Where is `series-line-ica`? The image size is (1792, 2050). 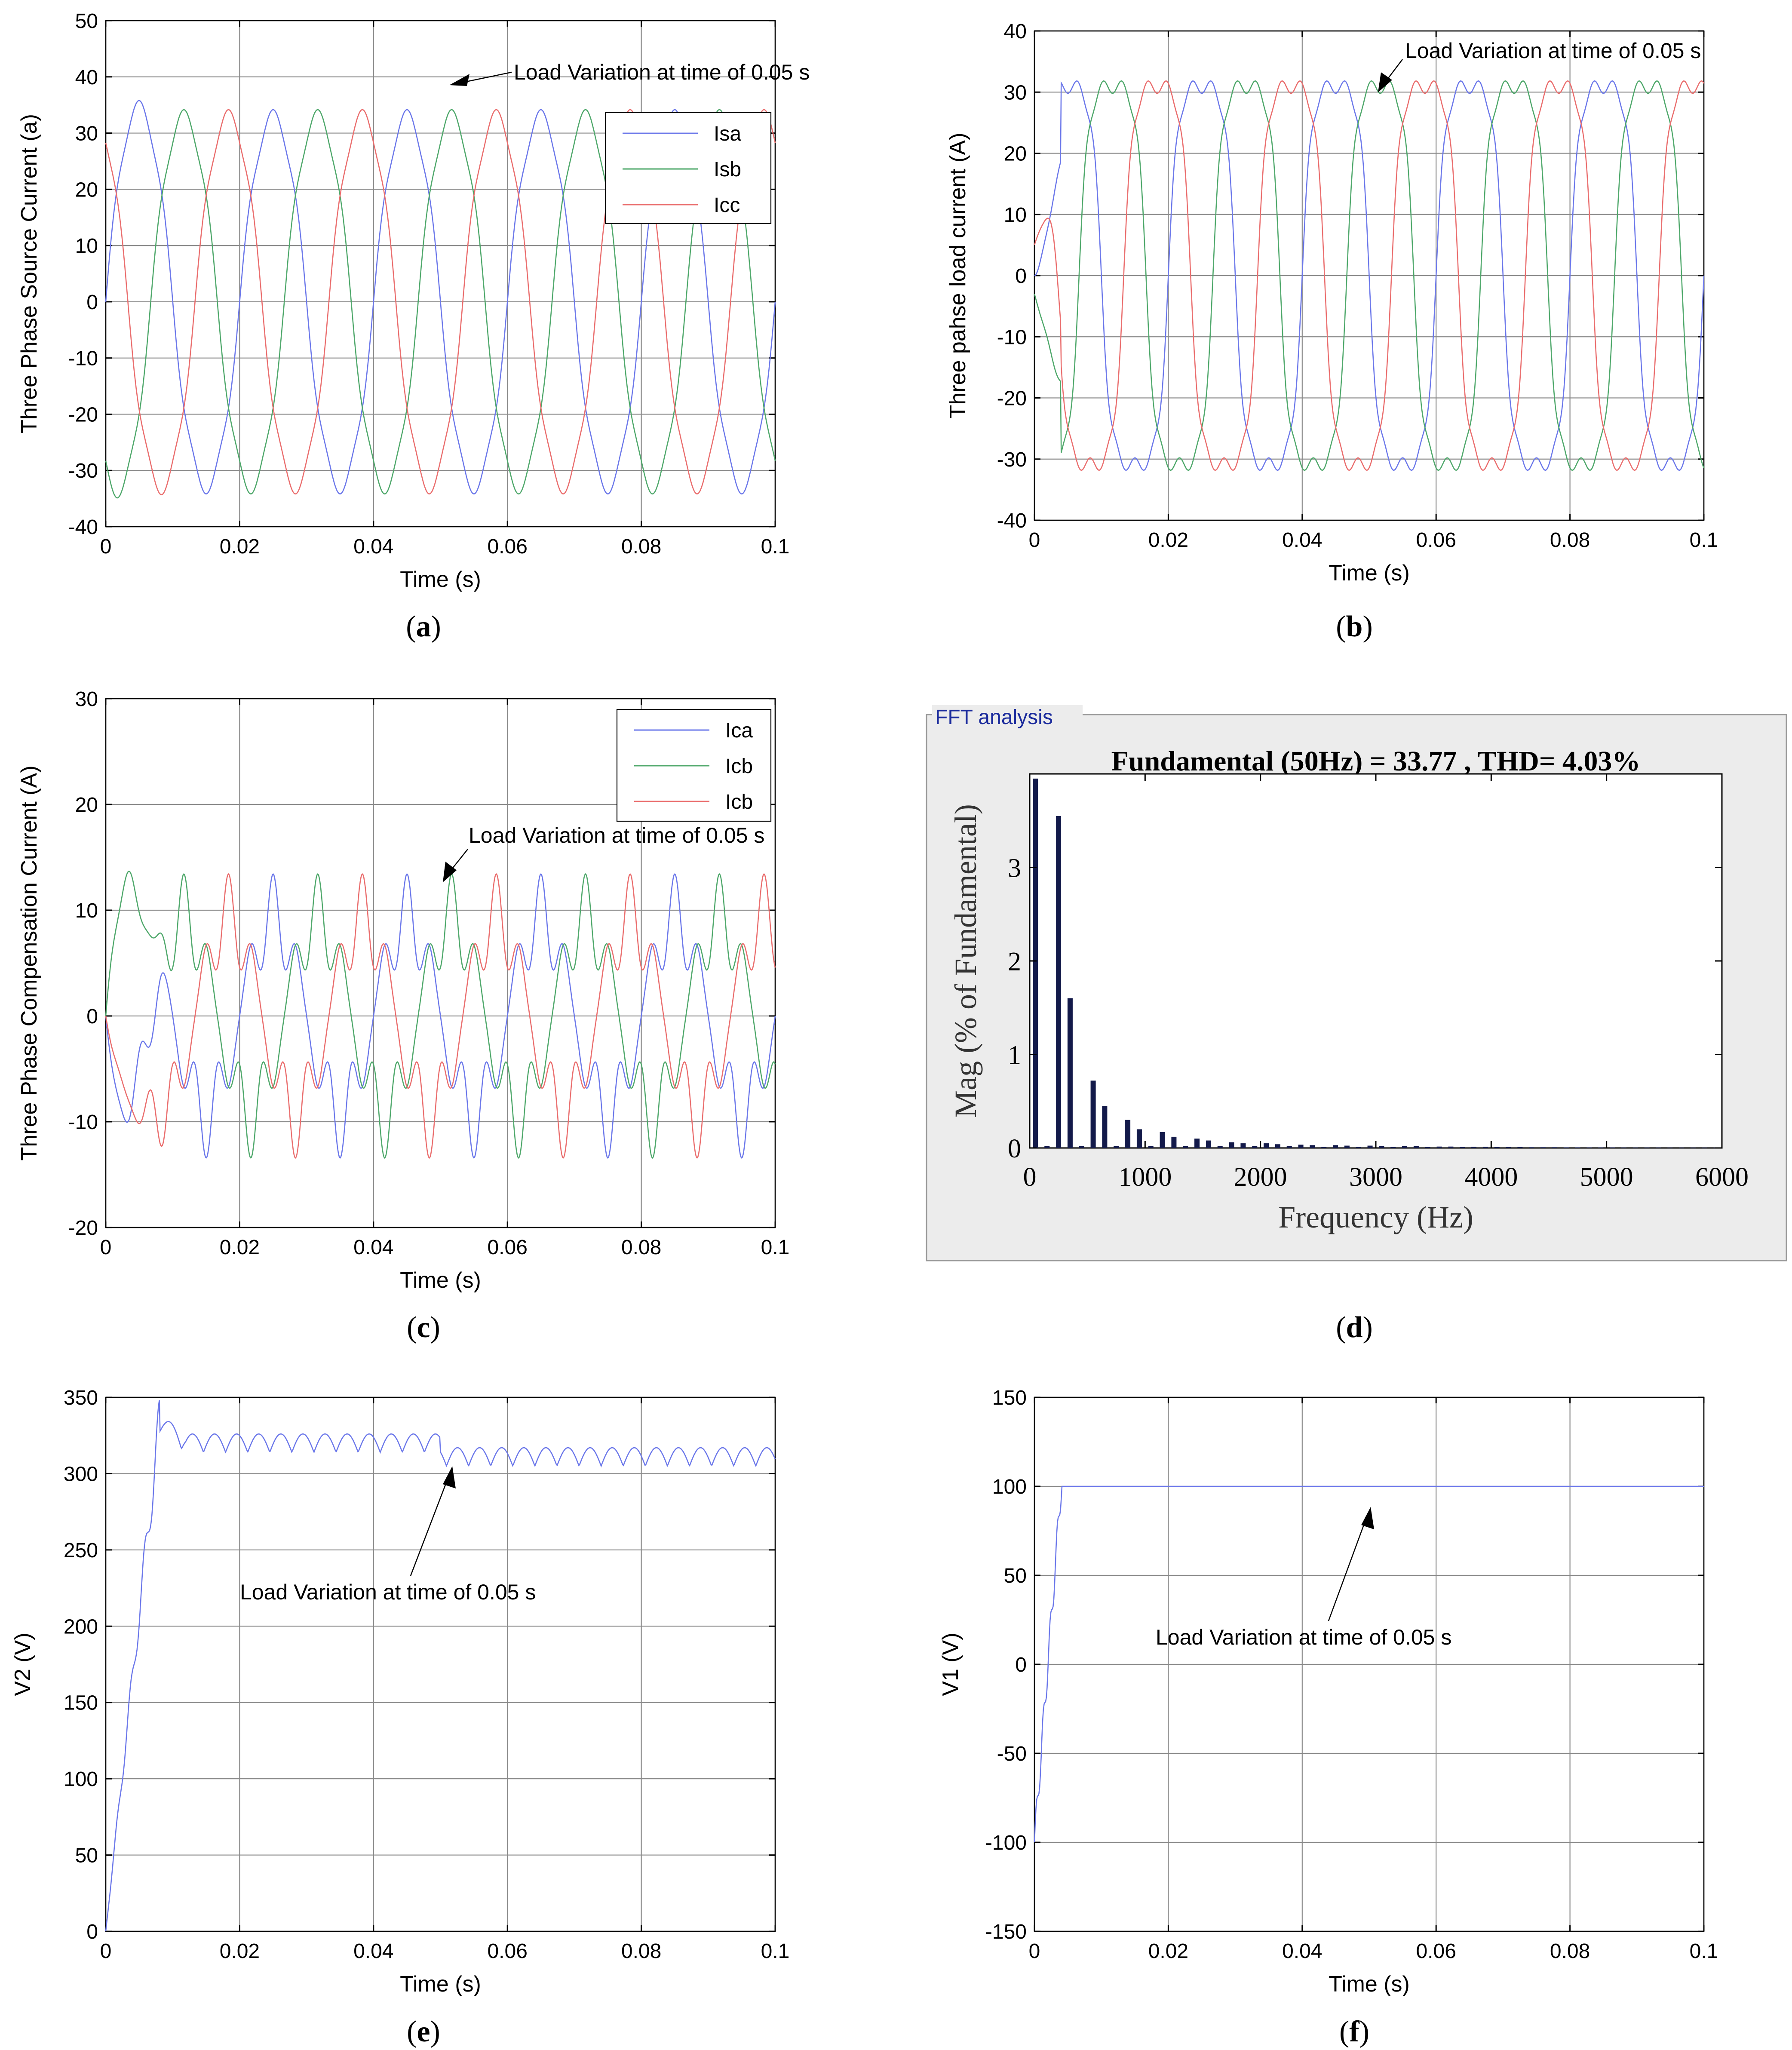 series-line-ica is located at coordinates (441, 1016).